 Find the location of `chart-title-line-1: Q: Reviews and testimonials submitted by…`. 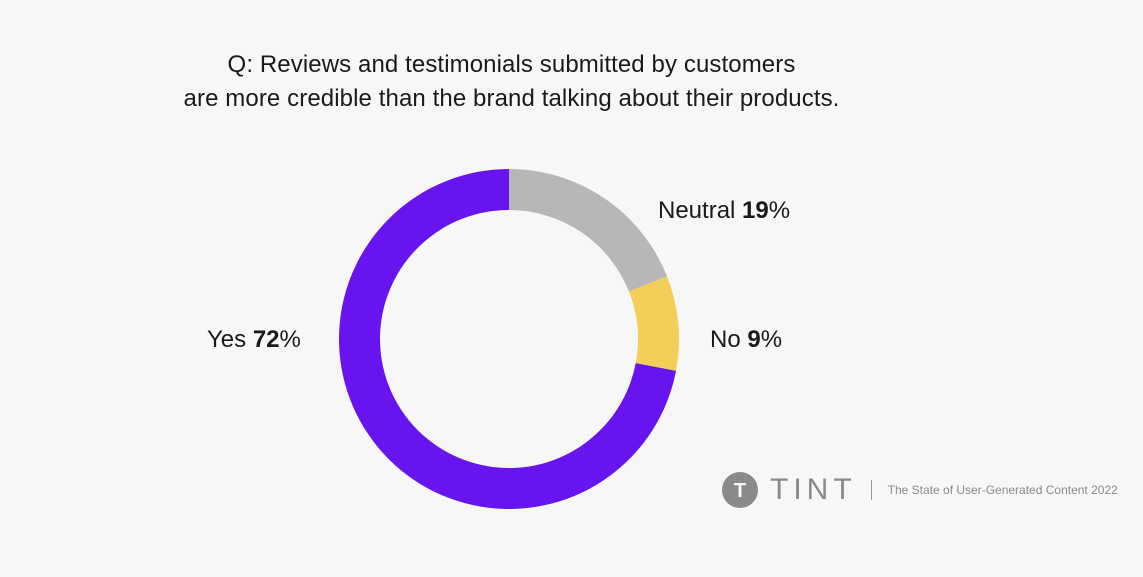

chart-title-line-1: Q: Reviews and testimonials submitted by… is located at coordinates (511, 64).